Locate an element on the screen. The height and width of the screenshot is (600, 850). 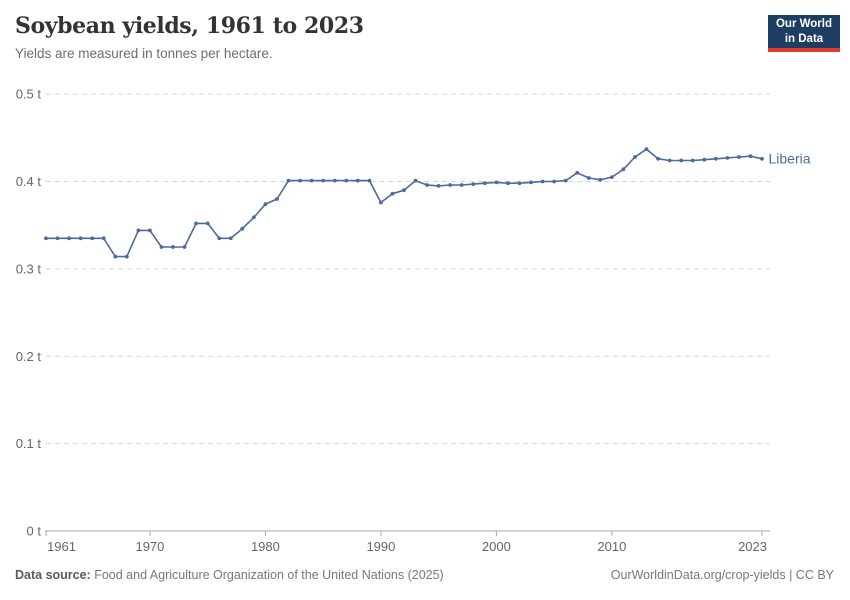
owid-logo: Our World in Data is located at coordinates (804, 33).